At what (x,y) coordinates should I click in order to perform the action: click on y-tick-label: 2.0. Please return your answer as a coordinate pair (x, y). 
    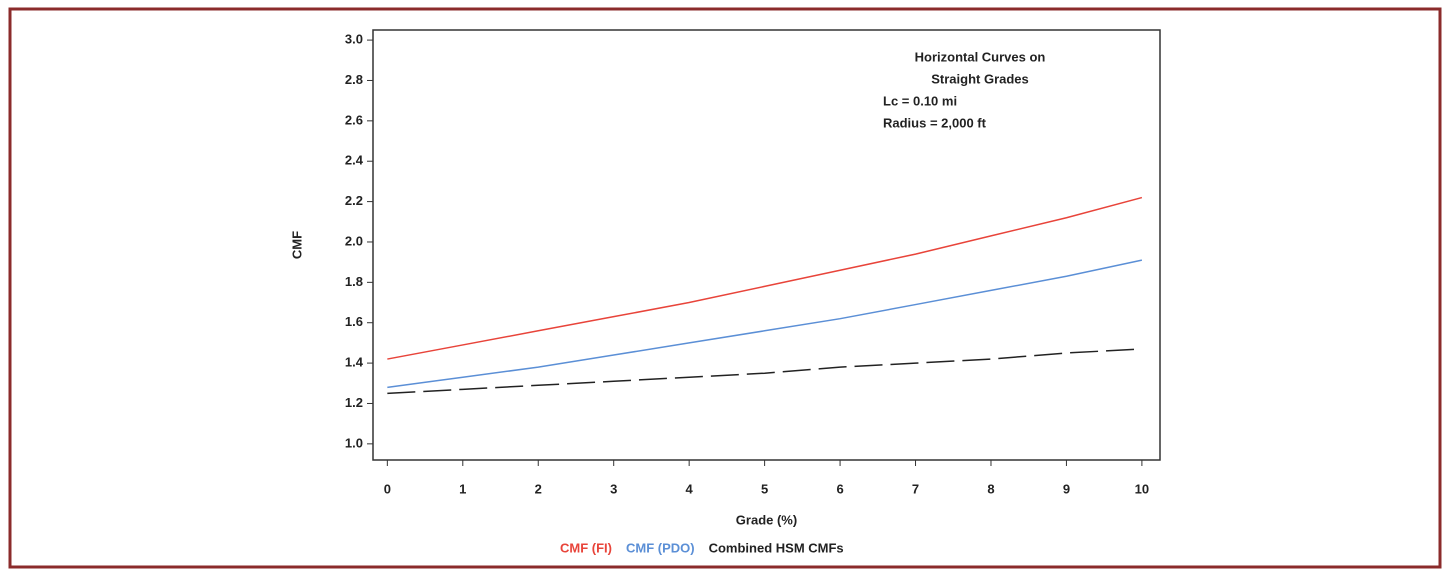
    Looking at the image, I should click on (354, 240).